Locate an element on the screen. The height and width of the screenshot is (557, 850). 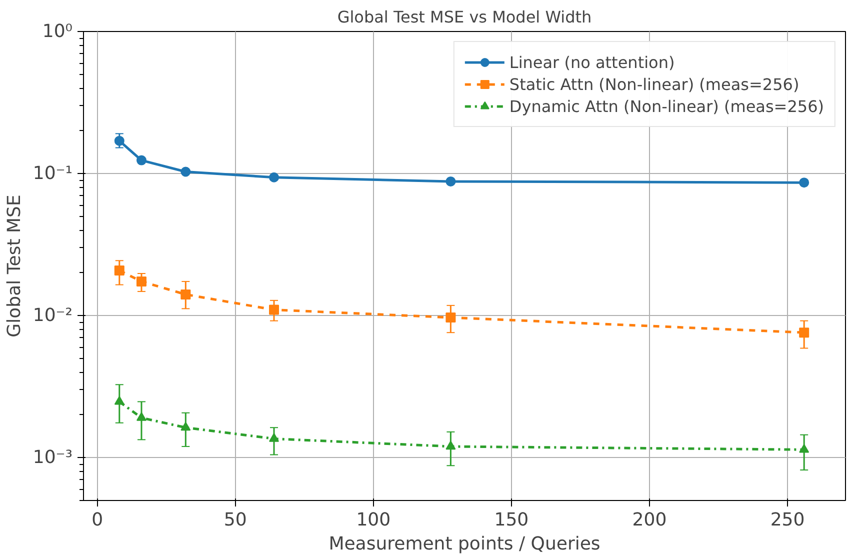
y-axis-title: Global Test MSE is located at coordinates (14, 266).